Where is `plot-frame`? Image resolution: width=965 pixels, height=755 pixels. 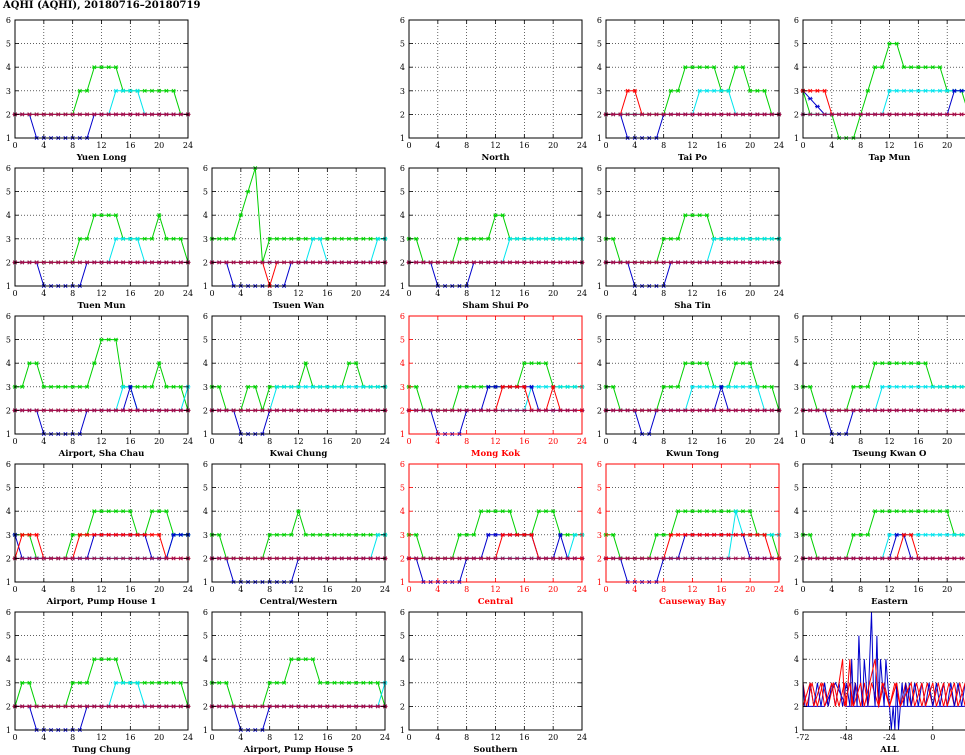 plot-frame is located at coordinates (298, 375).